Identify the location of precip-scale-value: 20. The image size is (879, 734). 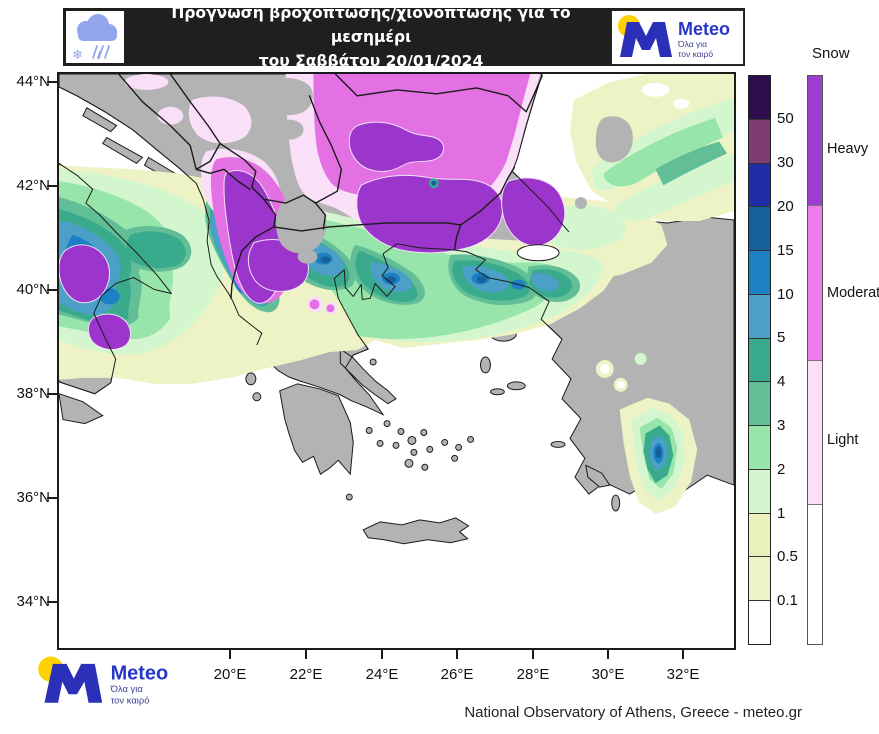
(785, 206).